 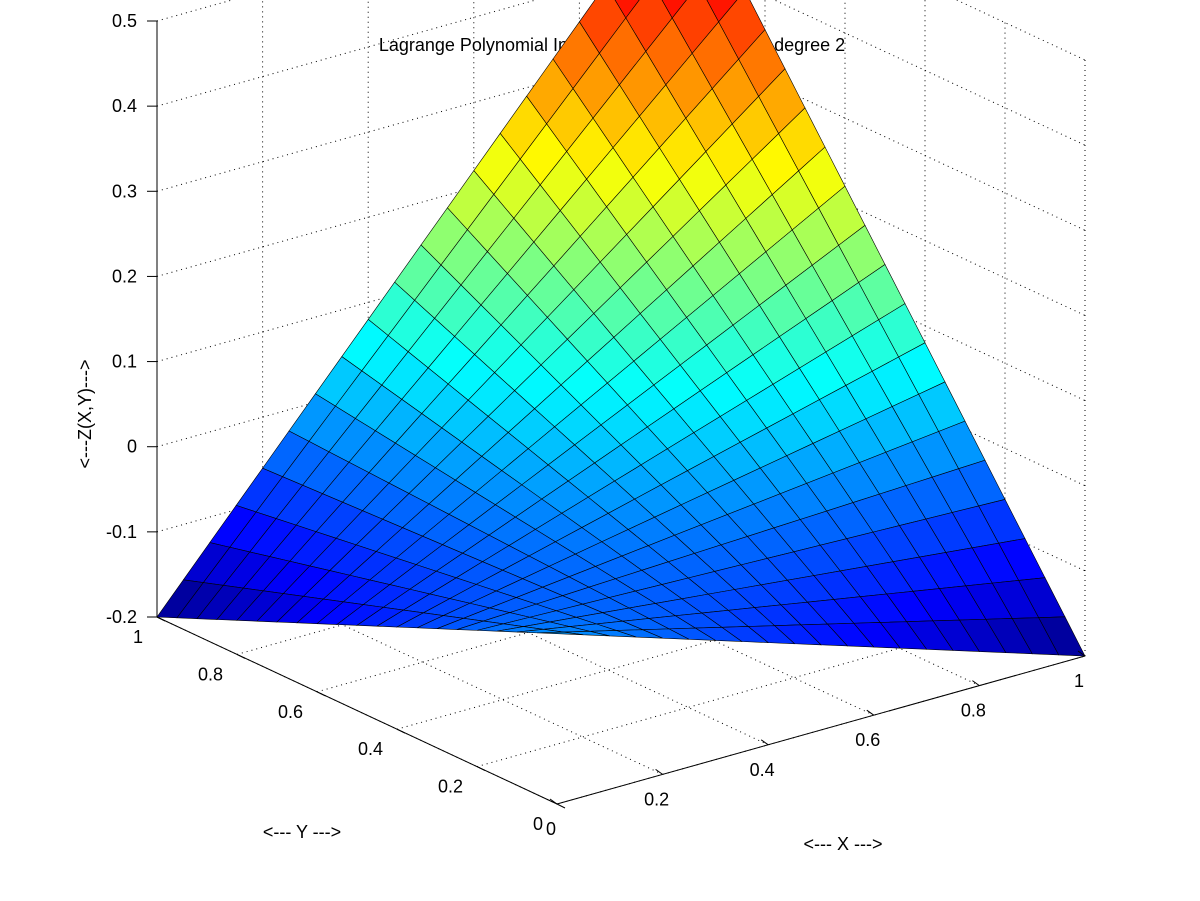 What do you see at coordinates (867, 740) in the screenshot?
I see `x-tick-label: 0.6` at bounding box center [867, 740].